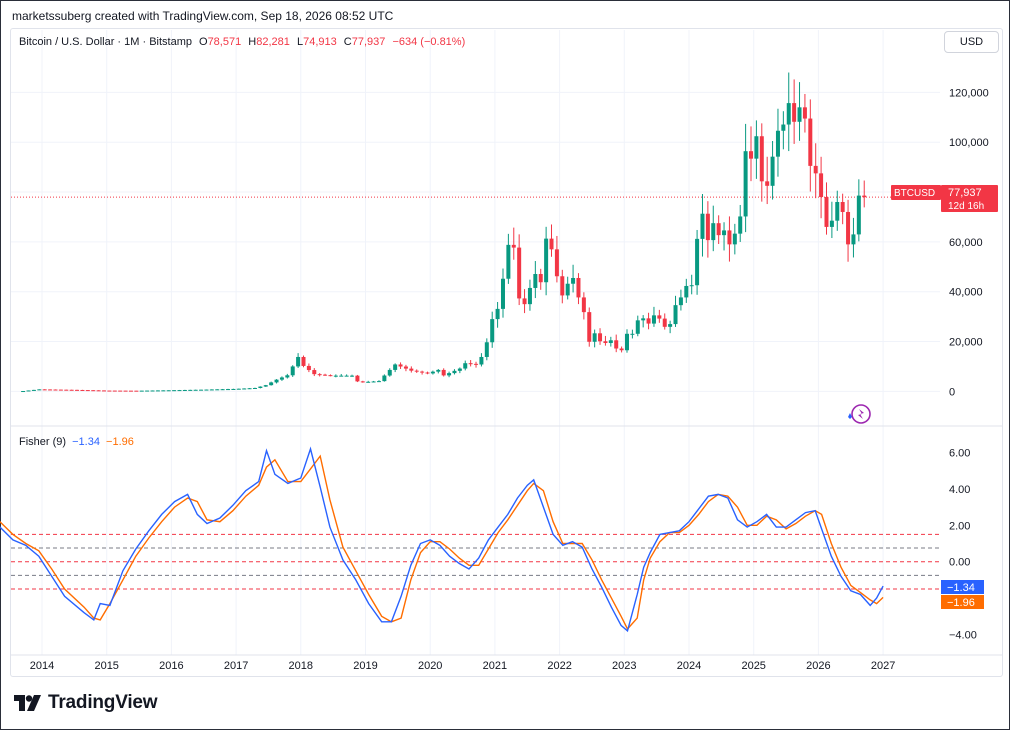 Image resolution: width=1012 pixels, height=732 pixels. I want to click on low-value: 74,913, so click(320, 42).